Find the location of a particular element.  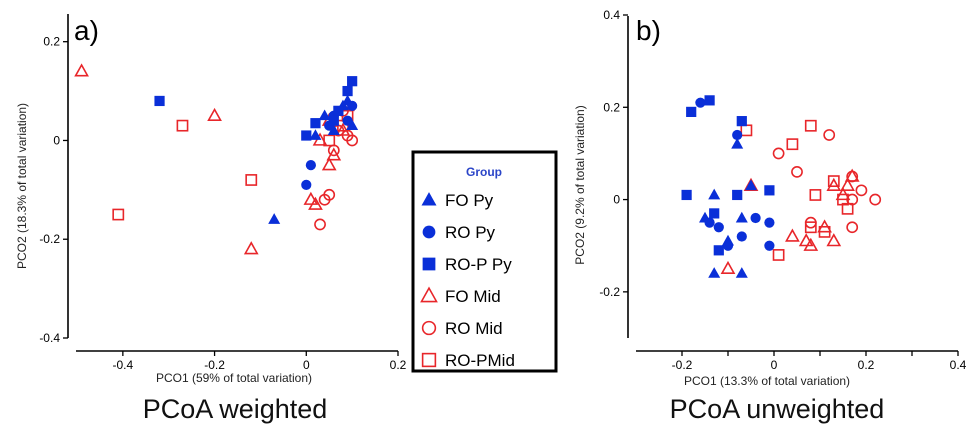

legend-entry: FO Py is located at coordinates (457, 200).